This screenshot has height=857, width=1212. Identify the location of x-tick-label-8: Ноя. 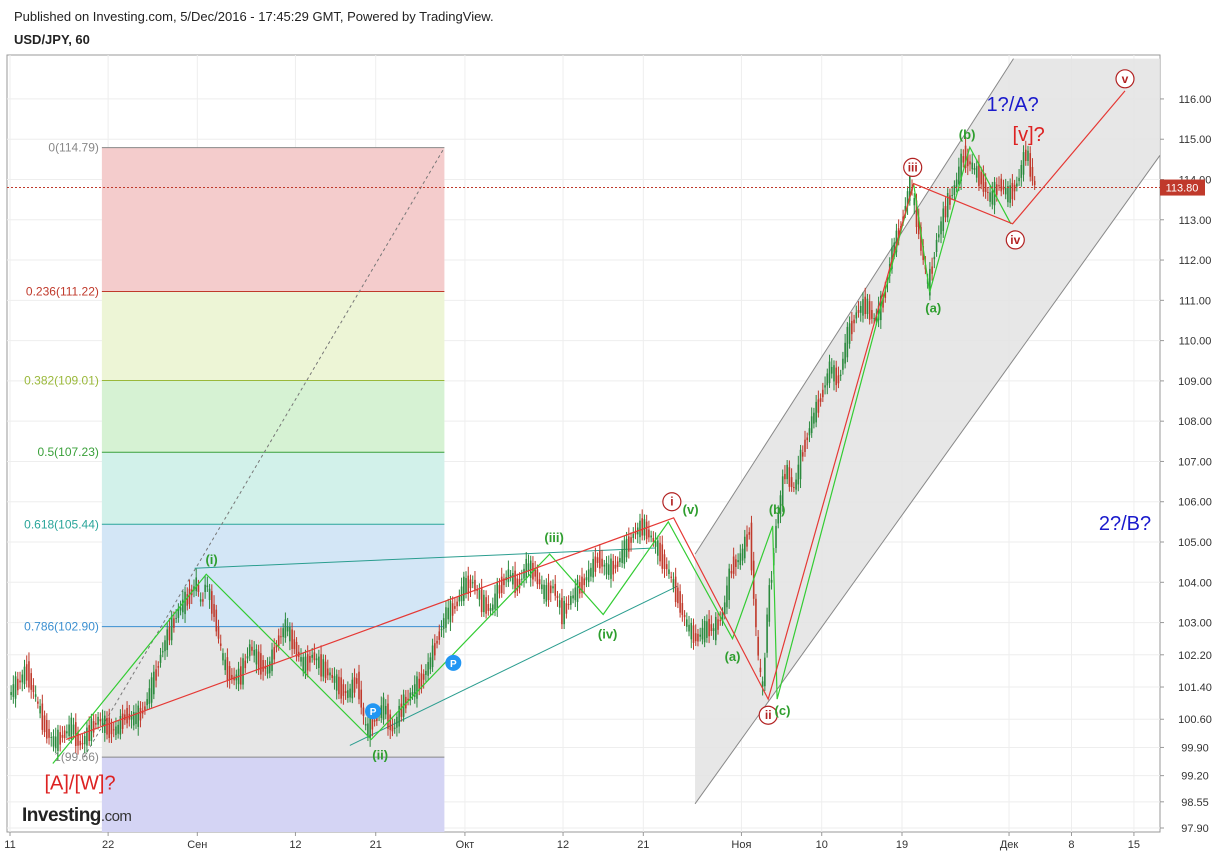
(741, 845).